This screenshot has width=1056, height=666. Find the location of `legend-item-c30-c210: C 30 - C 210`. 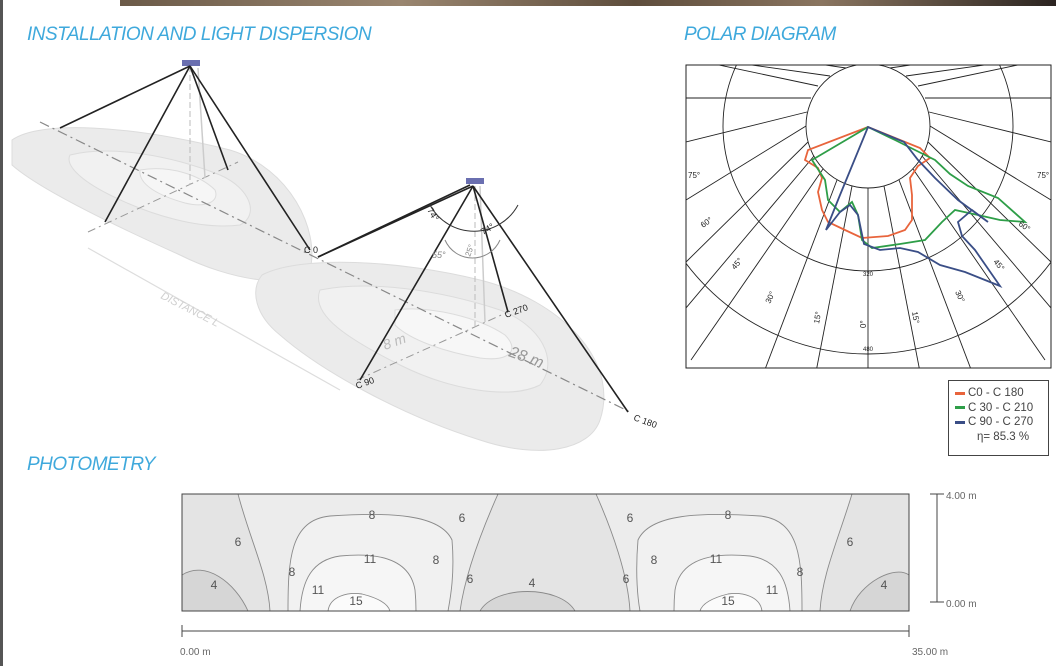

legend-item-c30-c210: C 30 - C 210 is located at coordinates (1001, 408).